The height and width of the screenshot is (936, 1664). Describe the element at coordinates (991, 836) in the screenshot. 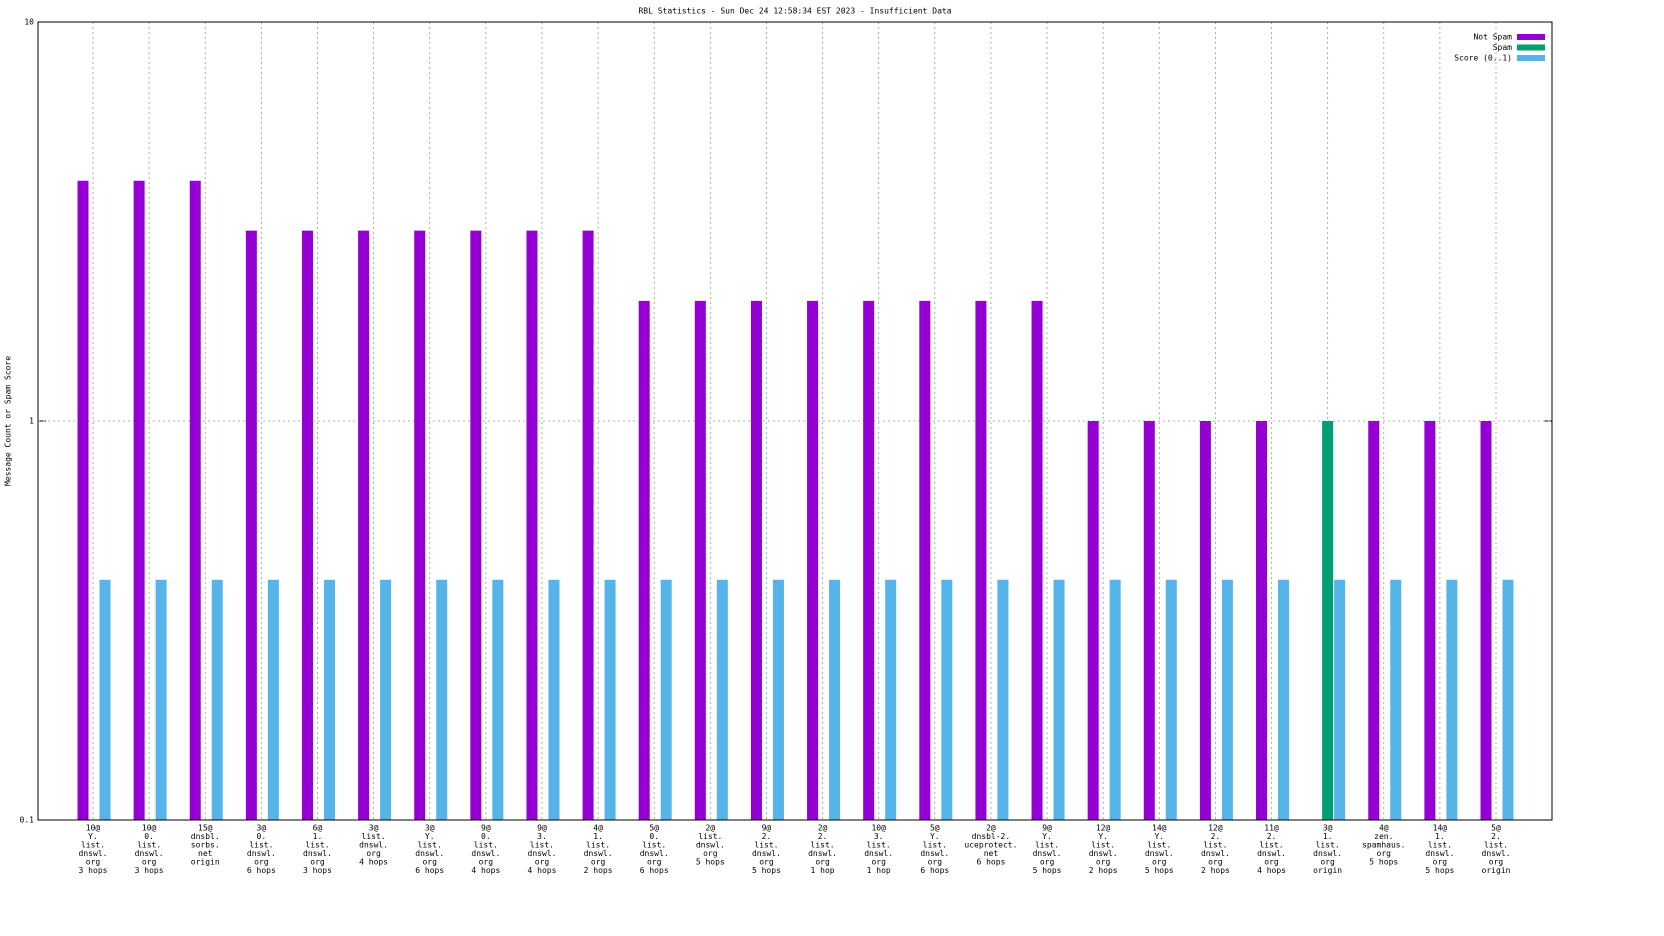

I see `x-tick-label: dnsbl-2.` at that location.